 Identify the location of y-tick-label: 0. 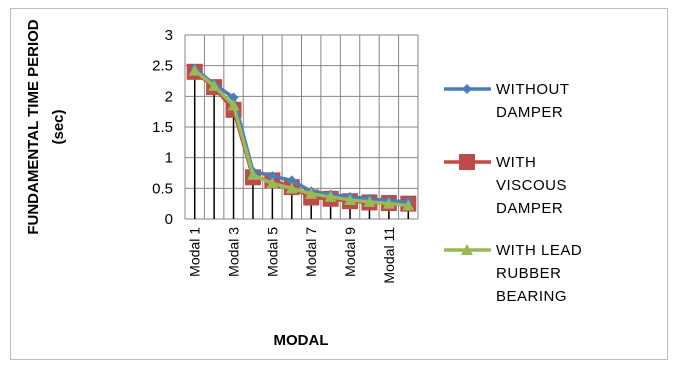
(169, 219).